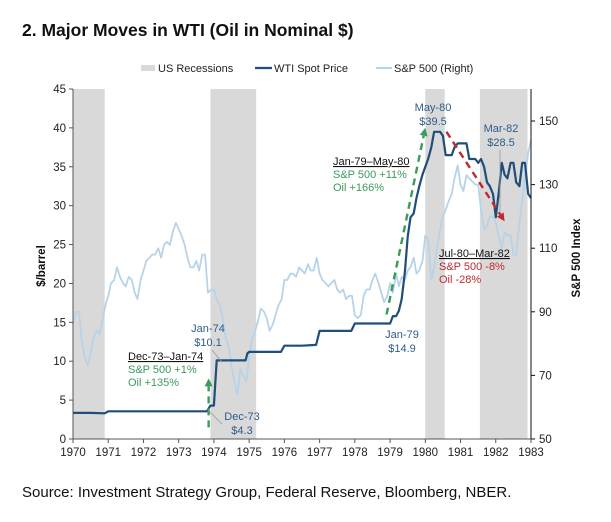 The image size is (611, 522). Describe the element at coordinates (208, 403) in the screenshot. I see `arrow-dec73-jan74` at that location.